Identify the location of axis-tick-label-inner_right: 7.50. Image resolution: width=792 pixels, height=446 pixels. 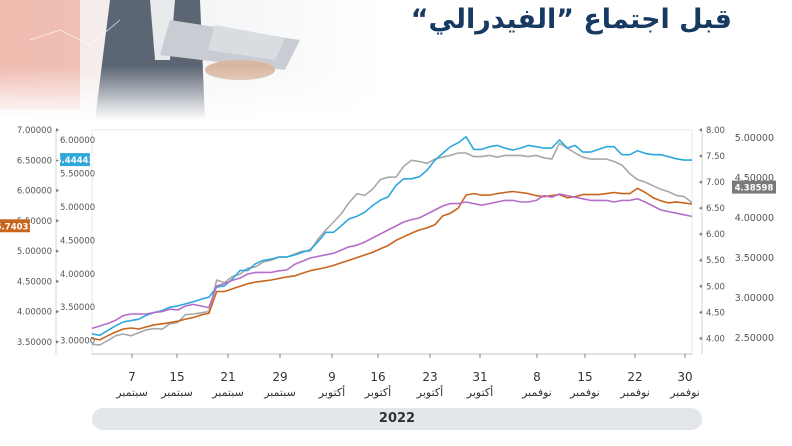
(715, 157).